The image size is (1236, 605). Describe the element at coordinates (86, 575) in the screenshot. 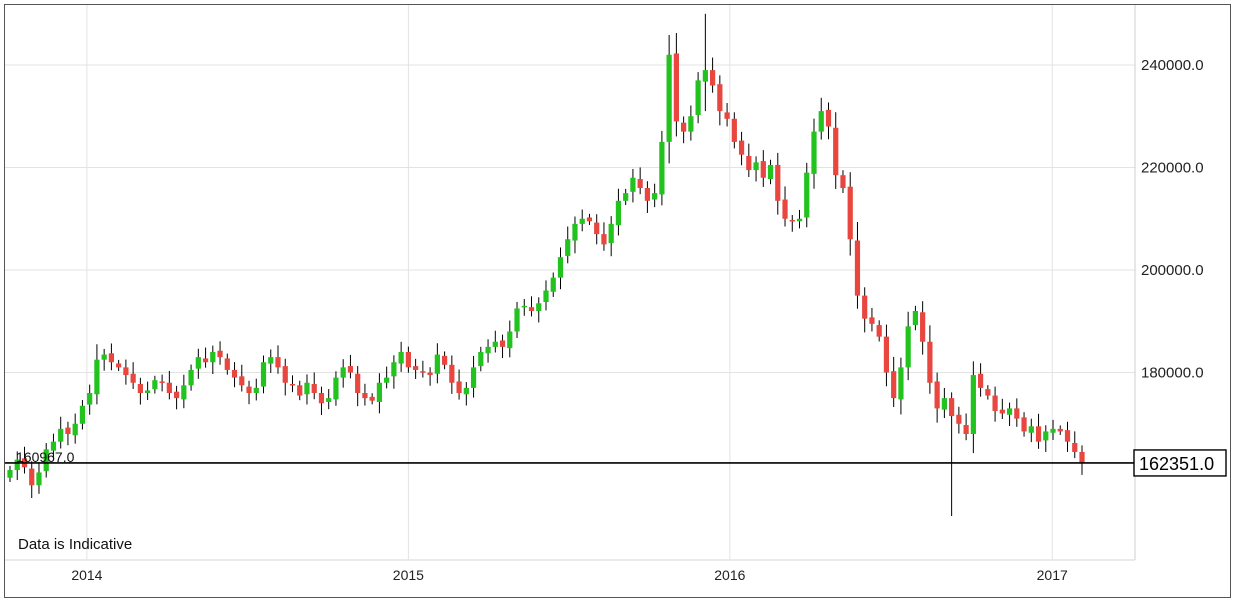

I see `x-tick-label: 2014` at that location.